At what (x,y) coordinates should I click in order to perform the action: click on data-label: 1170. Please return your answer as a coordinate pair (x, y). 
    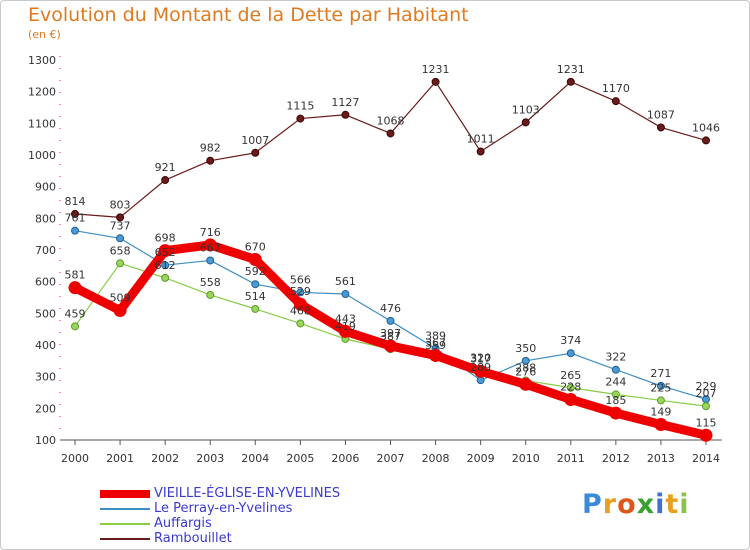
    Looking at the image, I should click on (616, 88).